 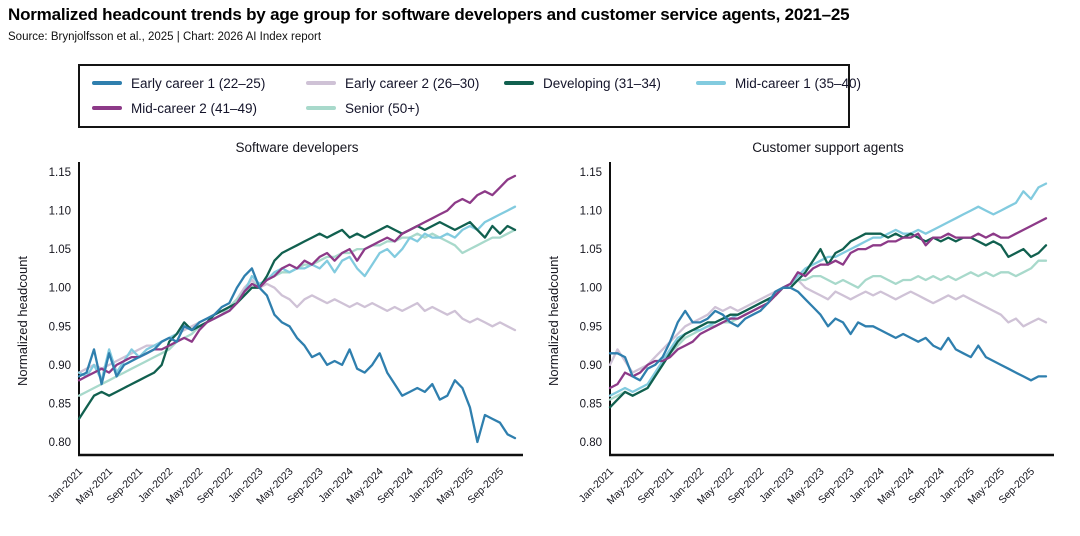 I want to click on legend-item-early-career-1: Early career 1 (22–25), so click(x=199, y=83).